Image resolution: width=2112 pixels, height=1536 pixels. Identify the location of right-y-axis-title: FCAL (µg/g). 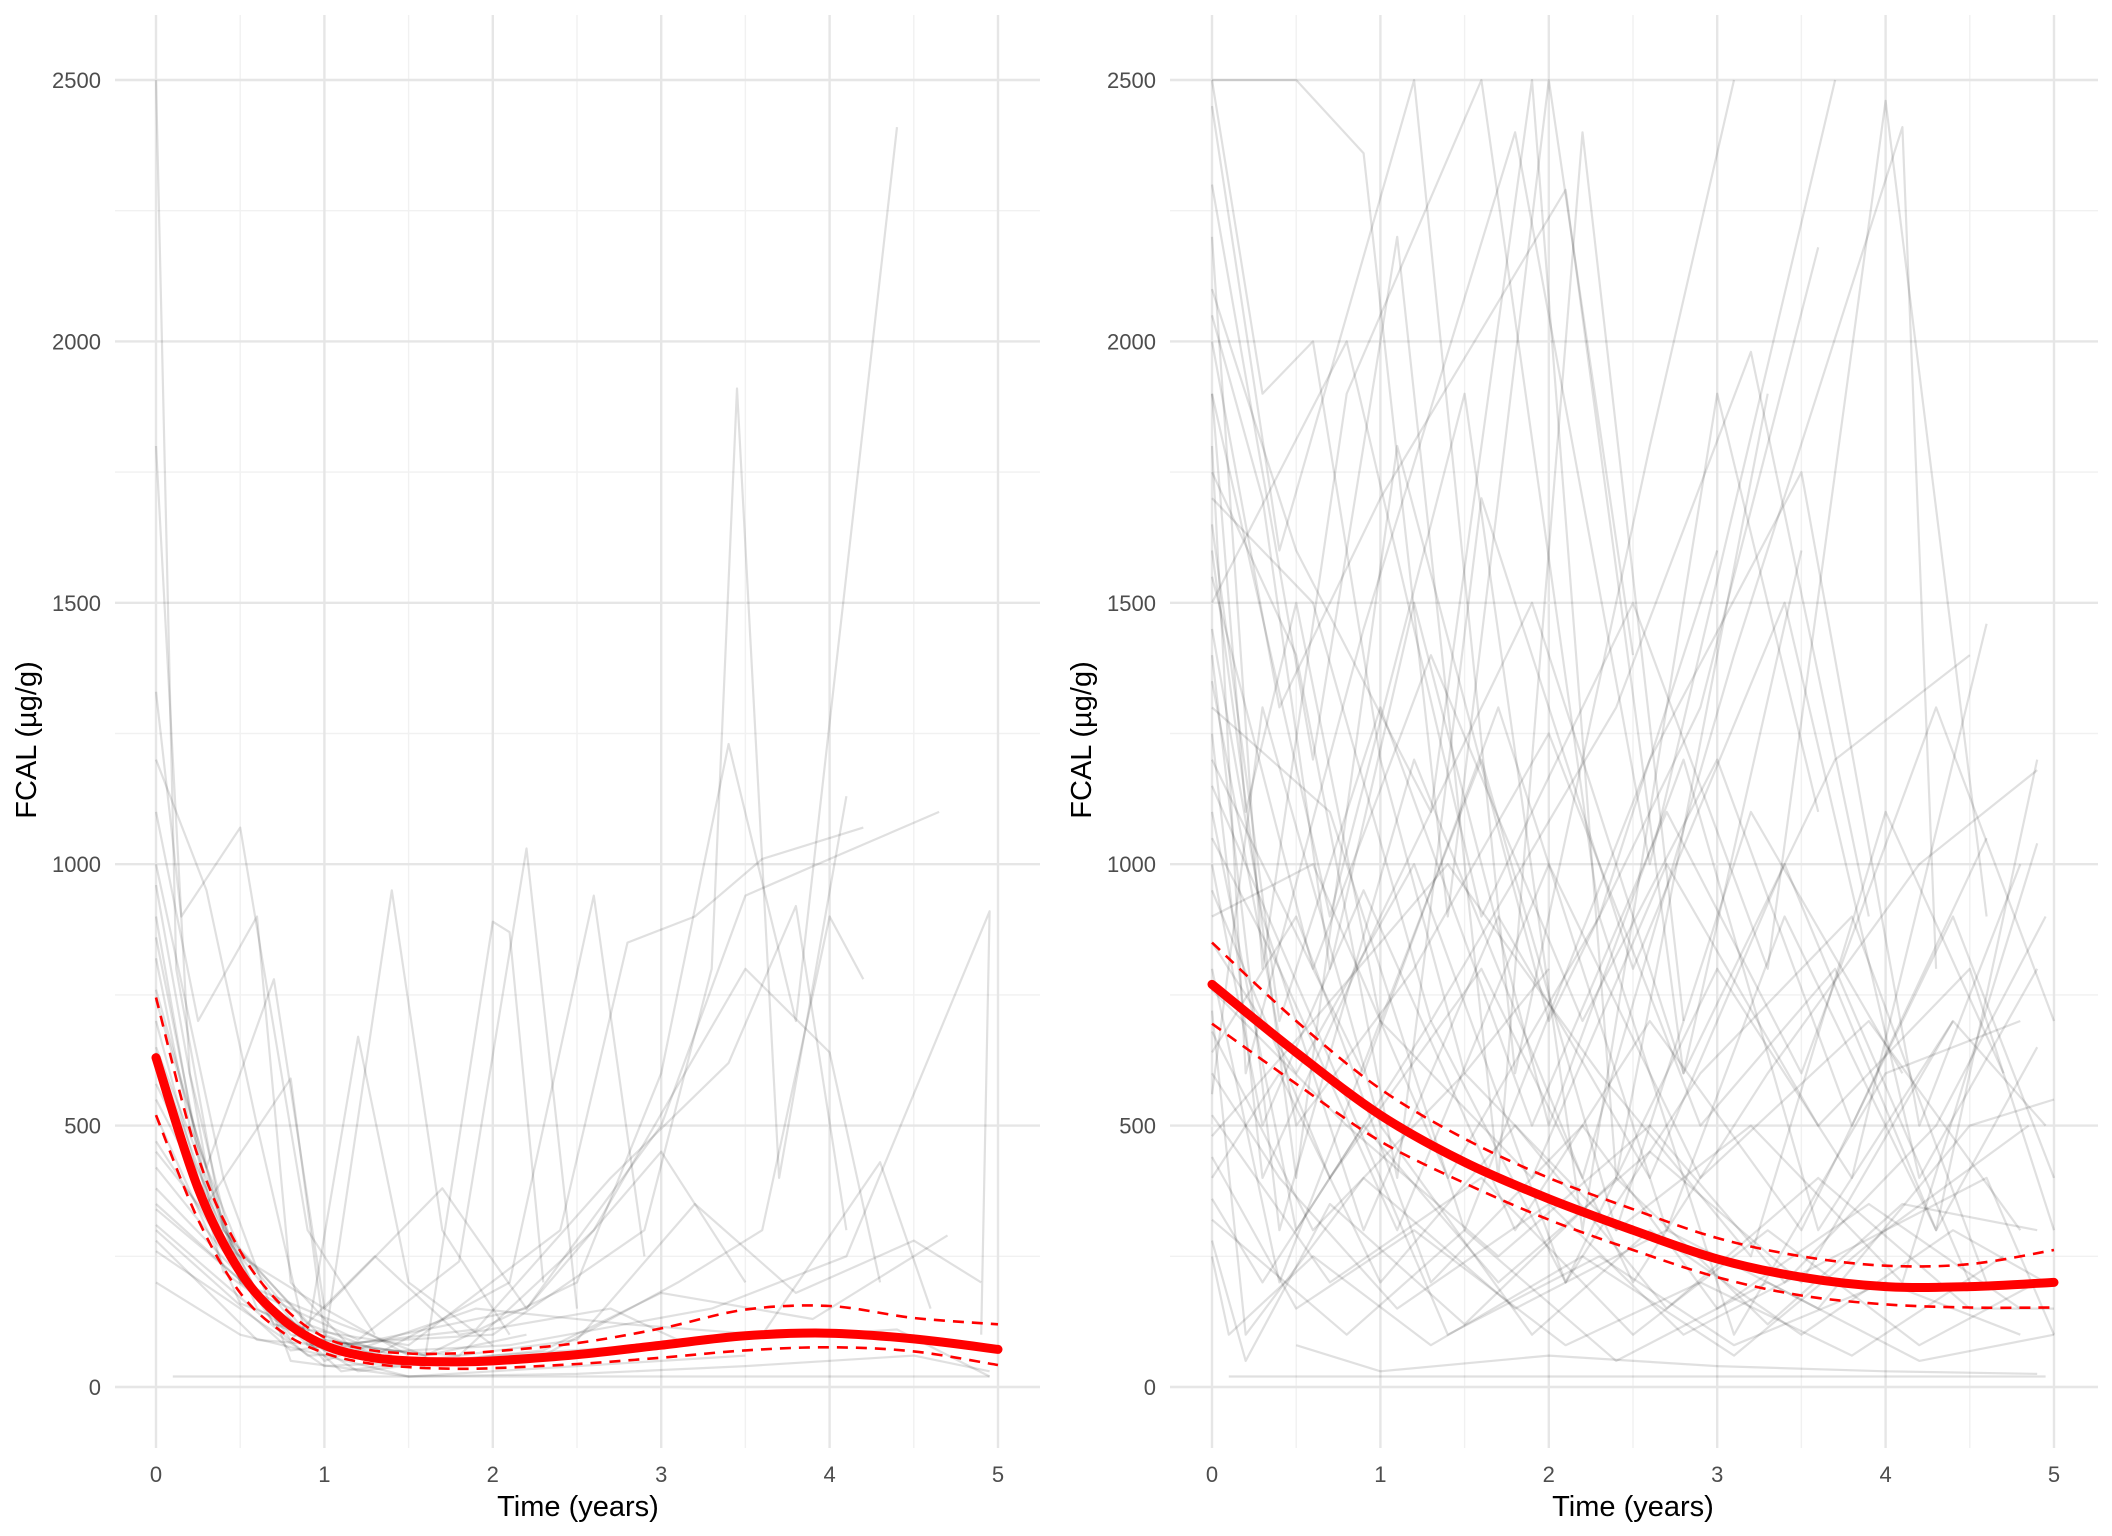
(1082, 739).